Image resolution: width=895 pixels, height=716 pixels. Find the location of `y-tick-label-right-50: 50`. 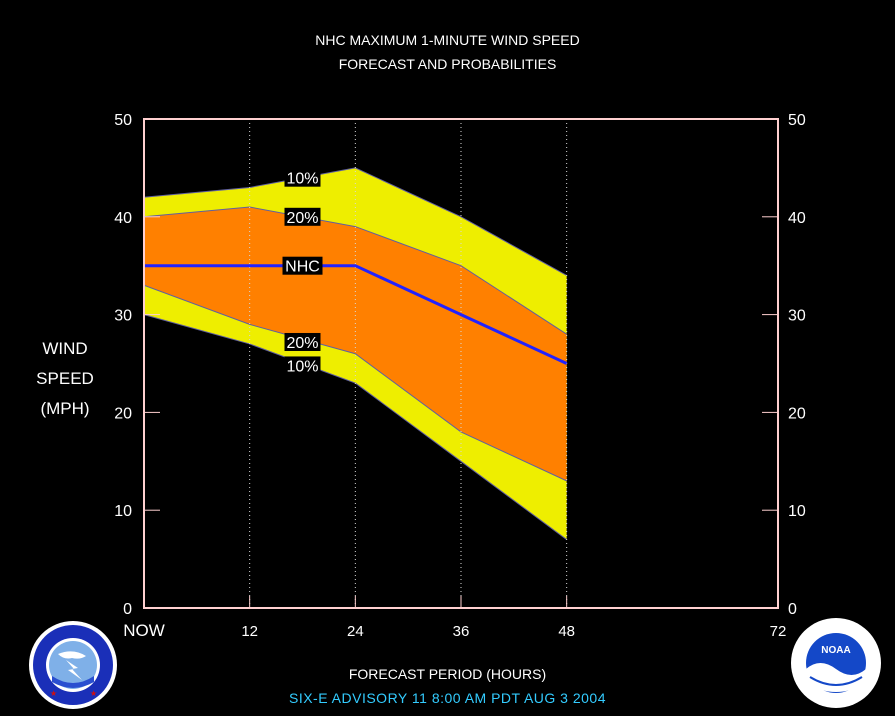

y-tick-label-right-50: 50 is located at coordinates (797, 120).